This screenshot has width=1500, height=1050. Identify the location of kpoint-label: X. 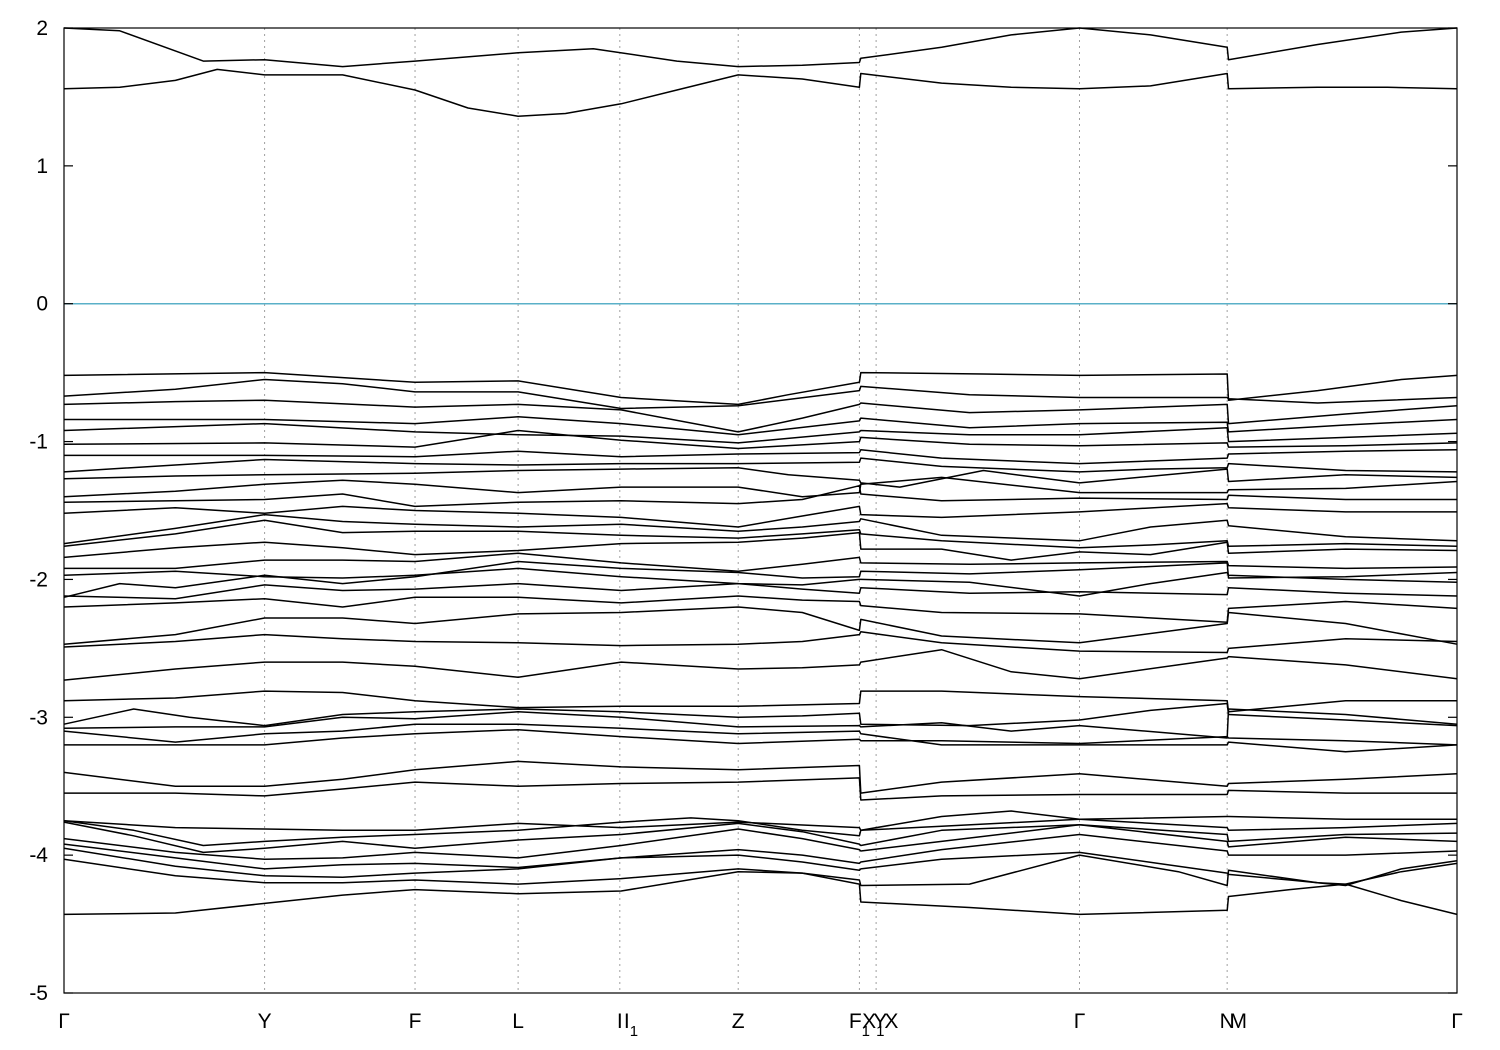
(891, 1021).